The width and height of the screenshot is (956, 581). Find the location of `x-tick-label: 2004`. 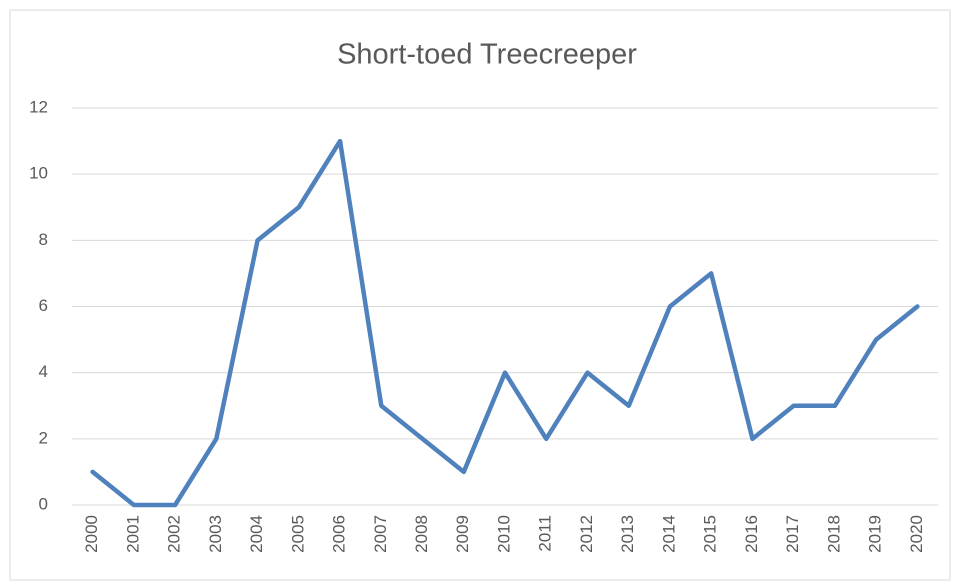

x-tick-label: 2004 is located at coordinates (256, 534).